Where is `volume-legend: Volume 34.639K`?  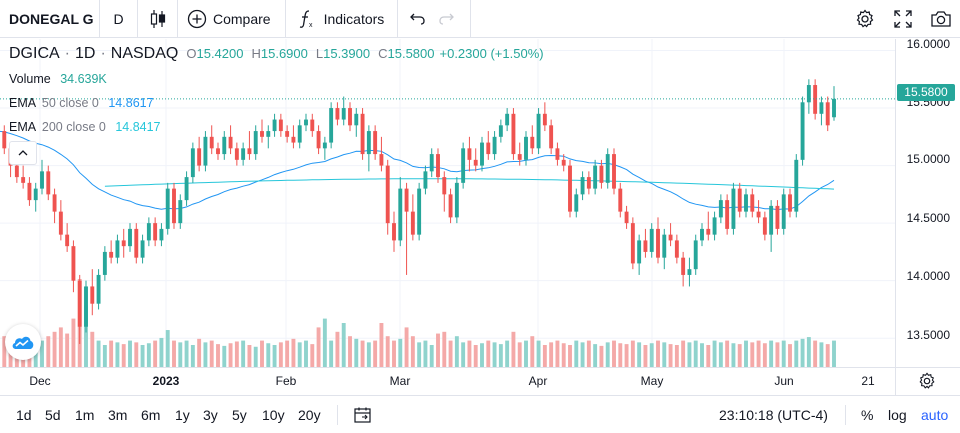 volume-legend: Volume 34.639K is located at coordinates (58, 79).